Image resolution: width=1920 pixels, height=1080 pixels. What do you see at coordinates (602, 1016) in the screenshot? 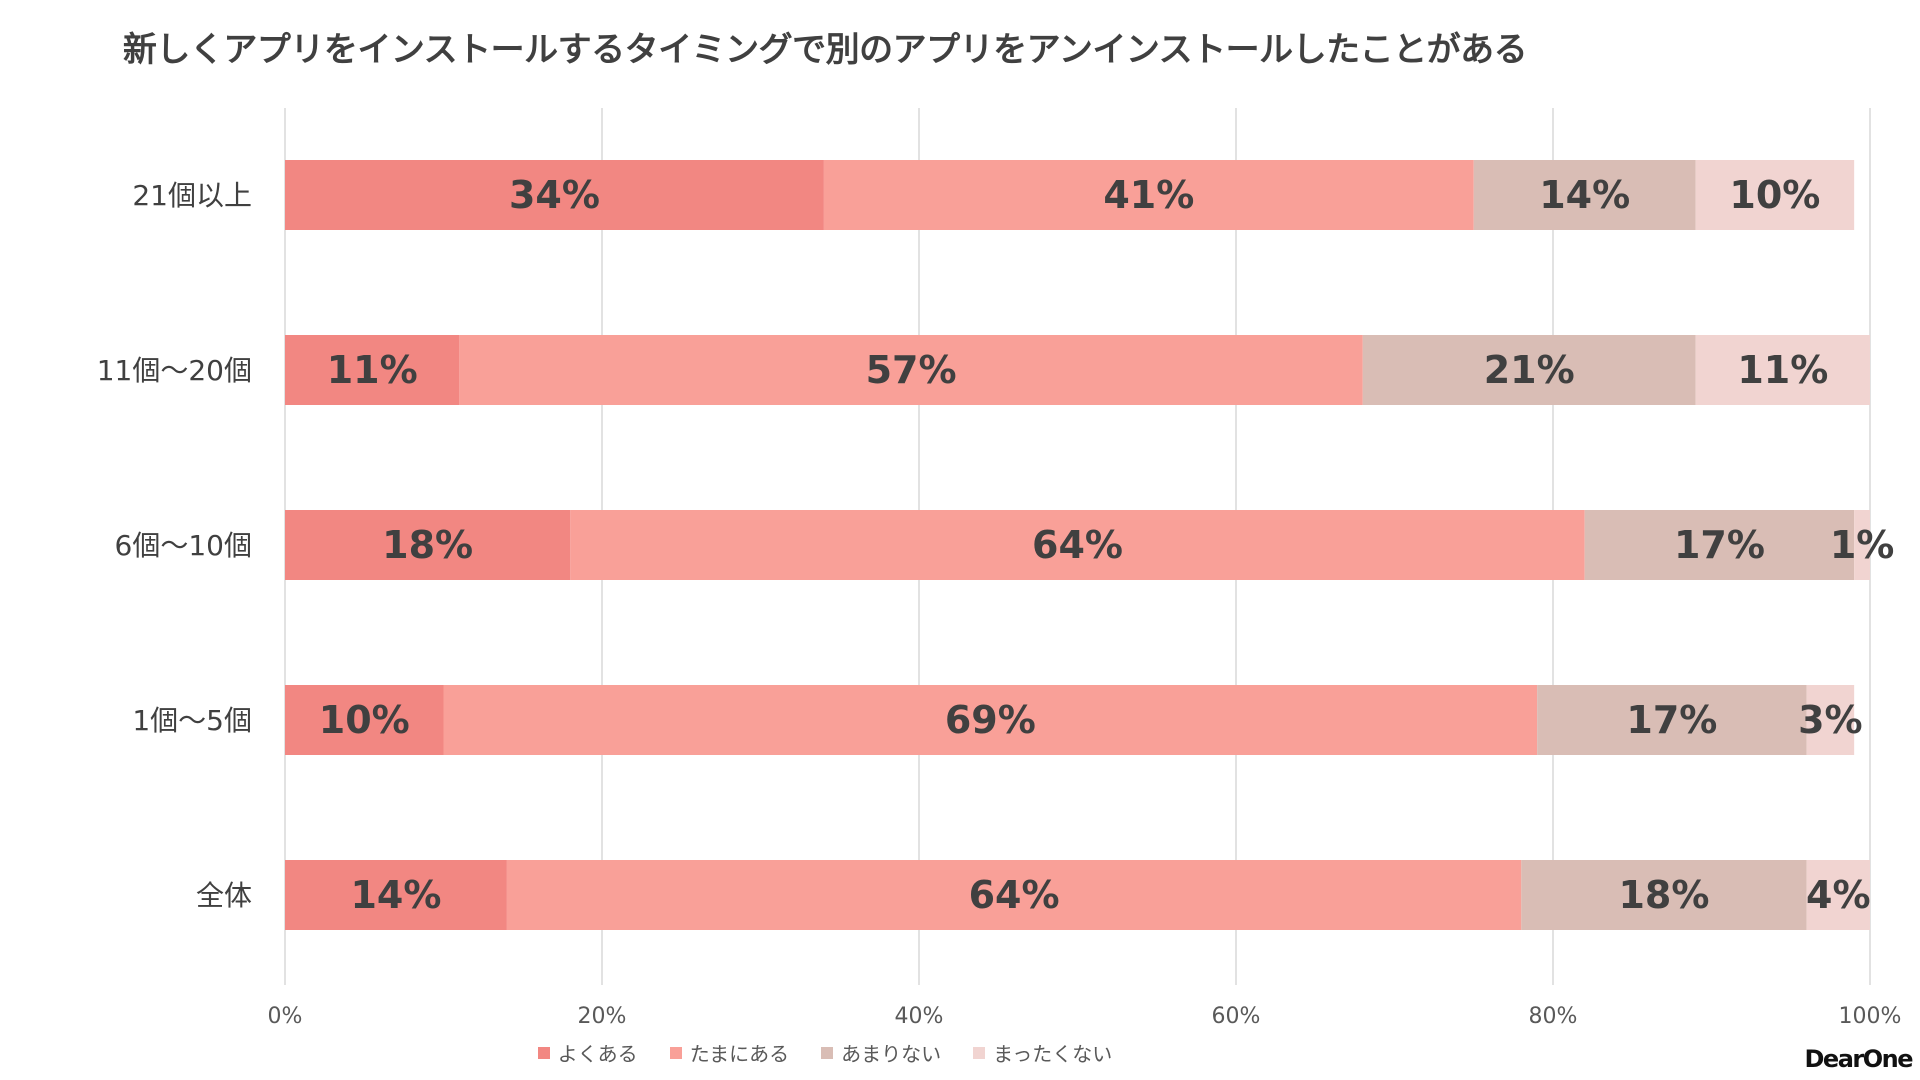
I see `x-tick-label: 20%` at bounding box center [602, 1016].